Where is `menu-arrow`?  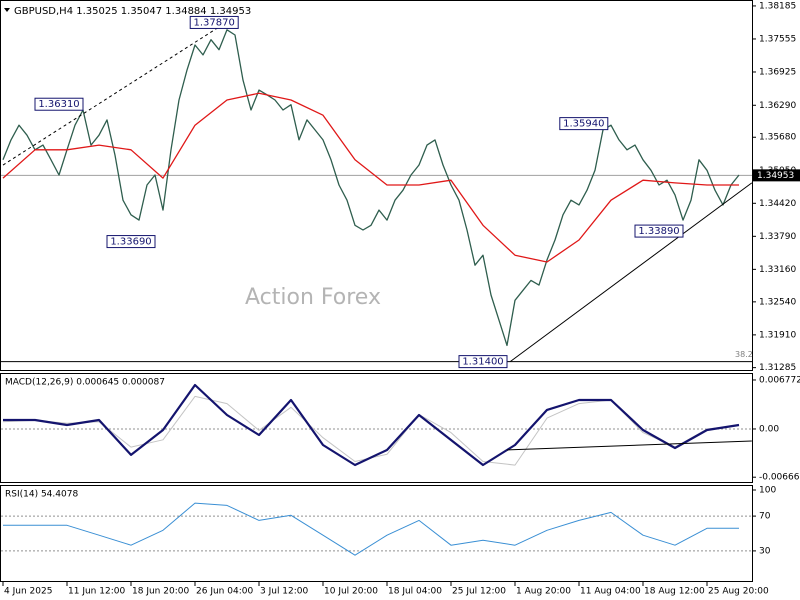
menu-arrow is located at coordinates (7, 10).